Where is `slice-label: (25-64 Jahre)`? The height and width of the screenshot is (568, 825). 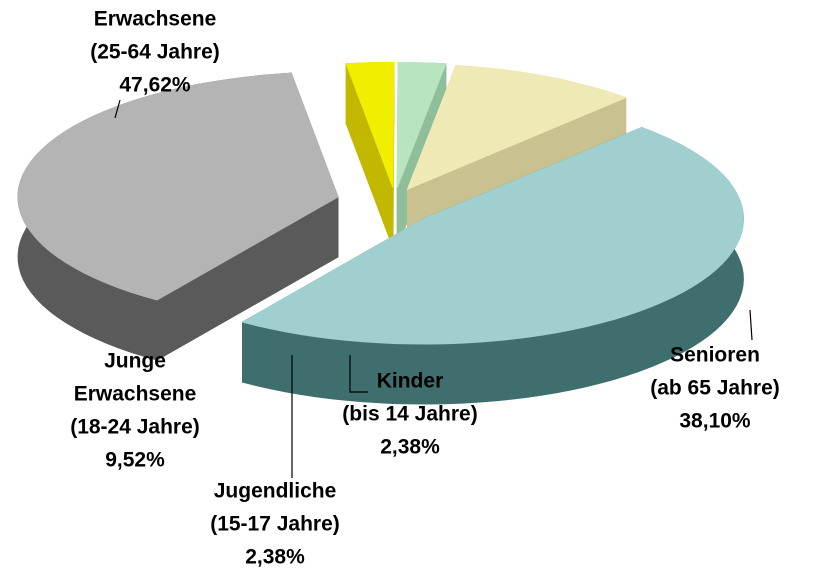 slice-label: (25-64 Jahre) is located at coordinates (155, 52).